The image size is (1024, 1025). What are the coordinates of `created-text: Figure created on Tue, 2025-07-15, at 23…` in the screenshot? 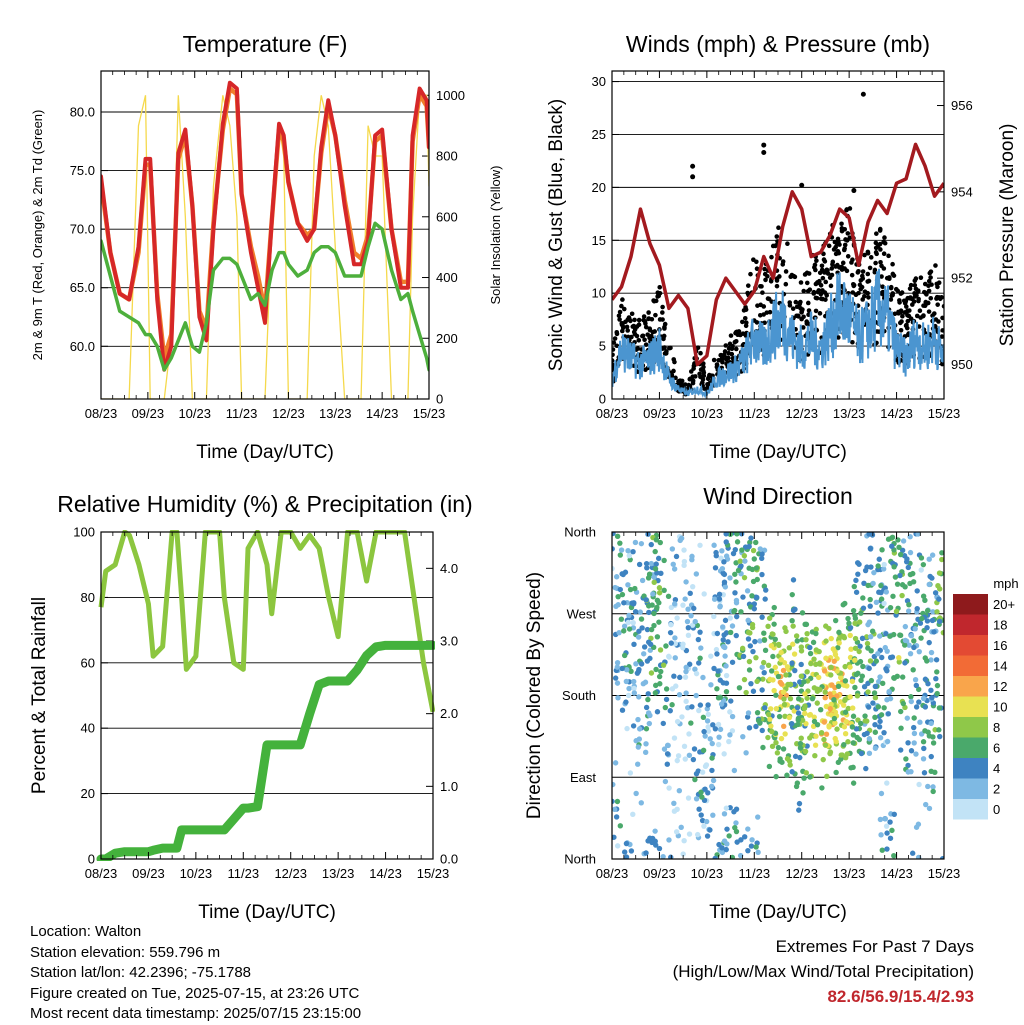 It's located at (195, 993).